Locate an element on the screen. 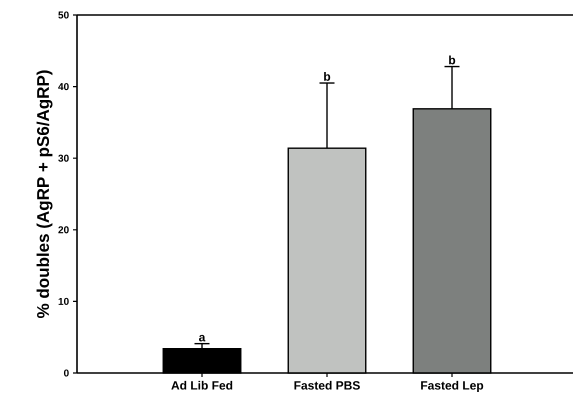  y-tick-label: 30 is located at coordinates (63, 158).